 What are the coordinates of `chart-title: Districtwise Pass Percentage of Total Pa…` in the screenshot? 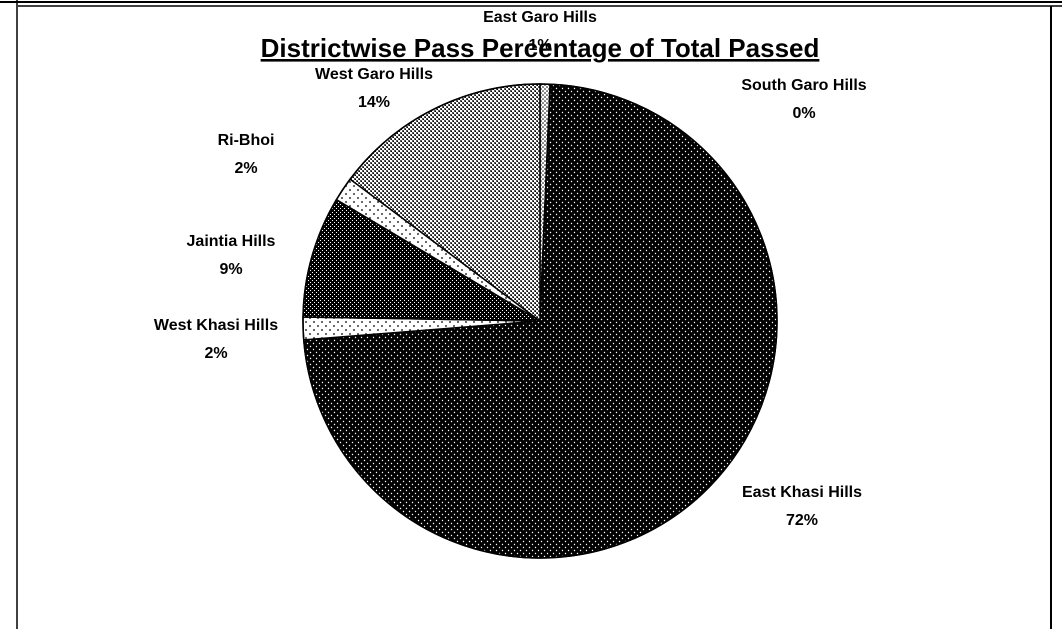 It's located at (540, 48).